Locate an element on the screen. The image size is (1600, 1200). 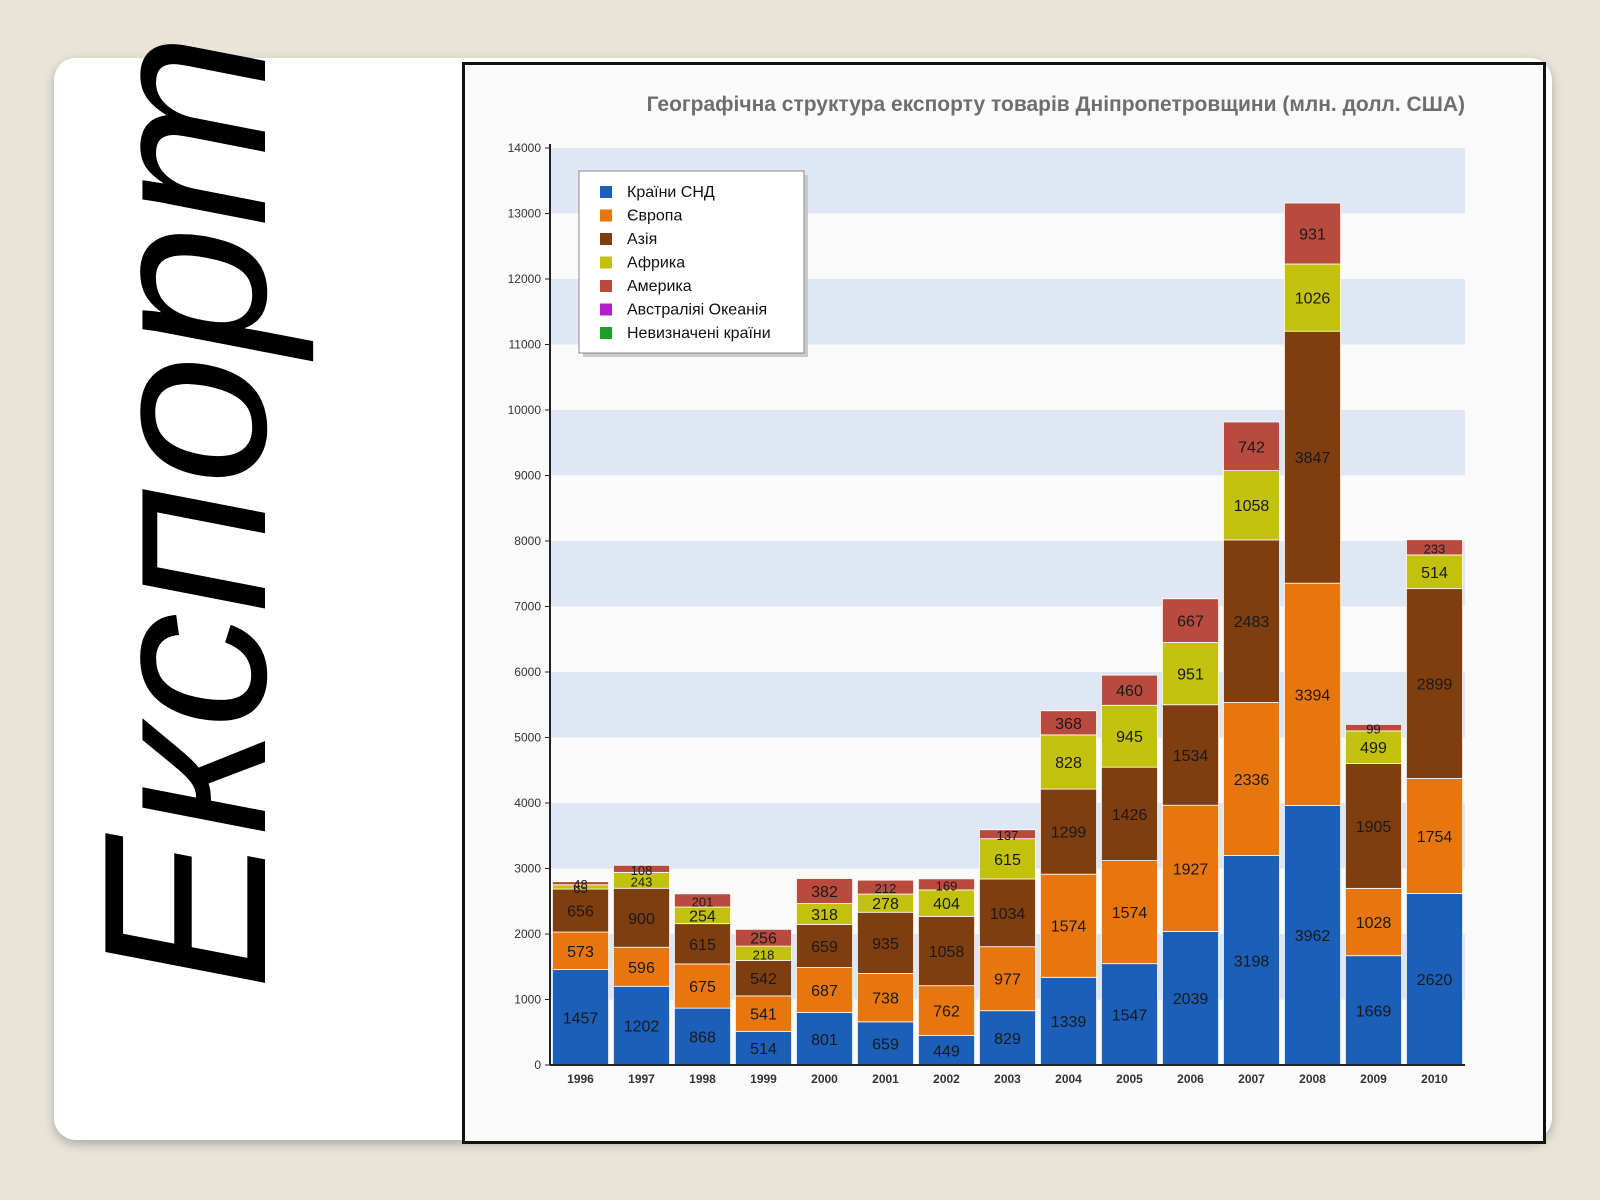
bar-value-label: 1457 is located at coordinates (581, 1018).